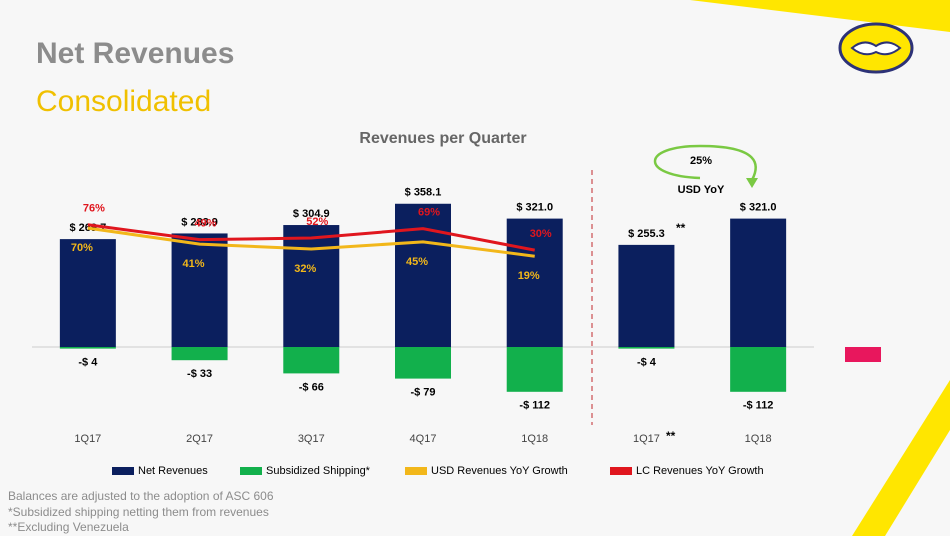  Describe the element at coordinates (311, 439) in the screenshot. I see `x-tick-label: 3Q17` at that location.